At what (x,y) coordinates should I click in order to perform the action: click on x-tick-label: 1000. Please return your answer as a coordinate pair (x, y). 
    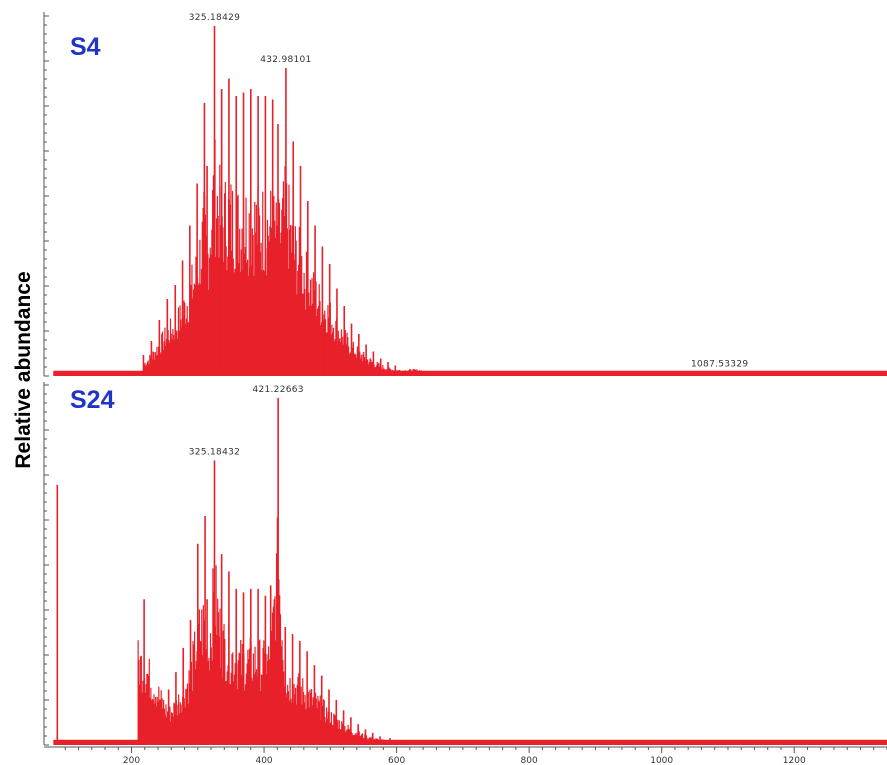
    Looking at the image, I should click on (661, 760).